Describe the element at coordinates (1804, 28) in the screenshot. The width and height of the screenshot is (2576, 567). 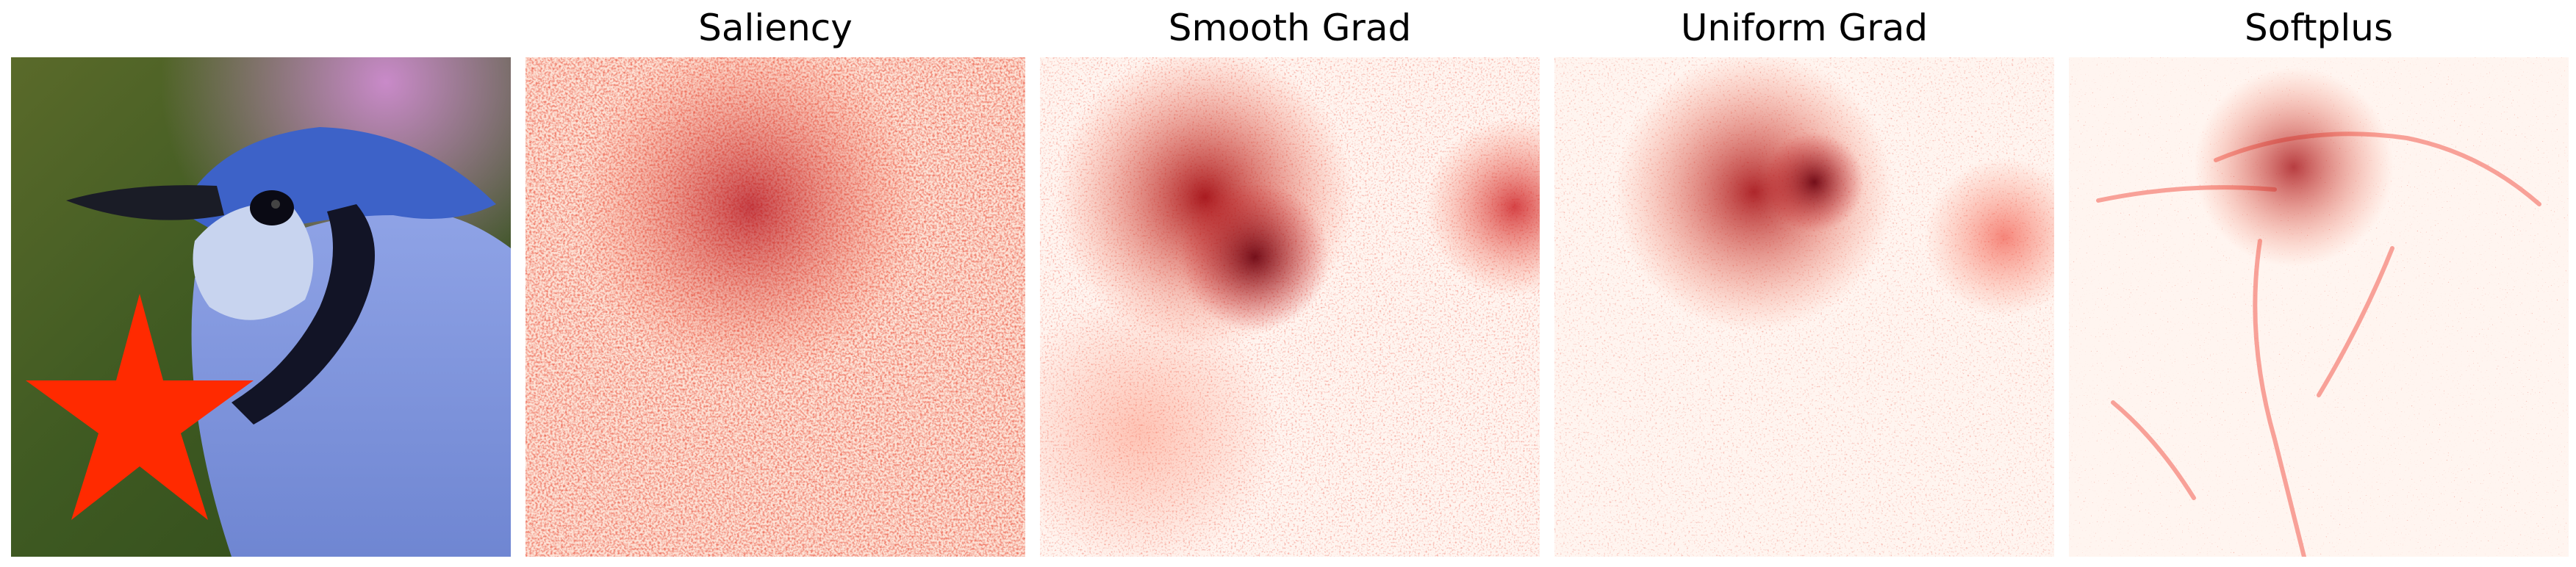
I see `panel-title-uniform-grad: Uniform Grad` at that location.